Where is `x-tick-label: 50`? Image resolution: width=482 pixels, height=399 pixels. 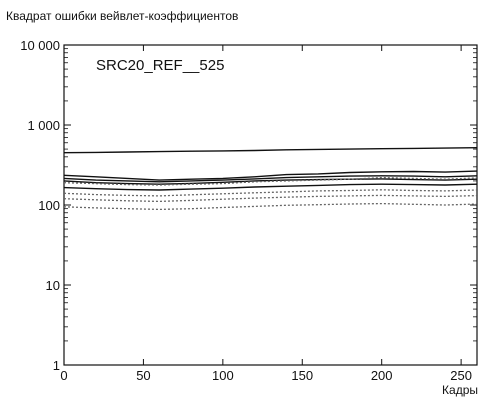 x-tick-label: 50 is located at coordinates (143, 375).